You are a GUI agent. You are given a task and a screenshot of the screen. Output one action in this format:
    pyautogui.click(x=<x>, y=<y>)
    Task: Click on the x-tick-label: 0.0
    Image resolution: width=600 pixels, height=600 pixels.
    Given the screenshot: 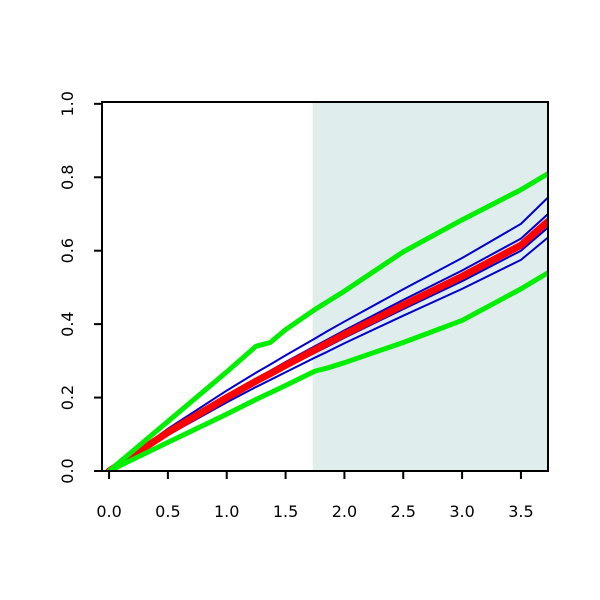 What is the action you would take?
    pyautogui.click(x=108, y=511)
    